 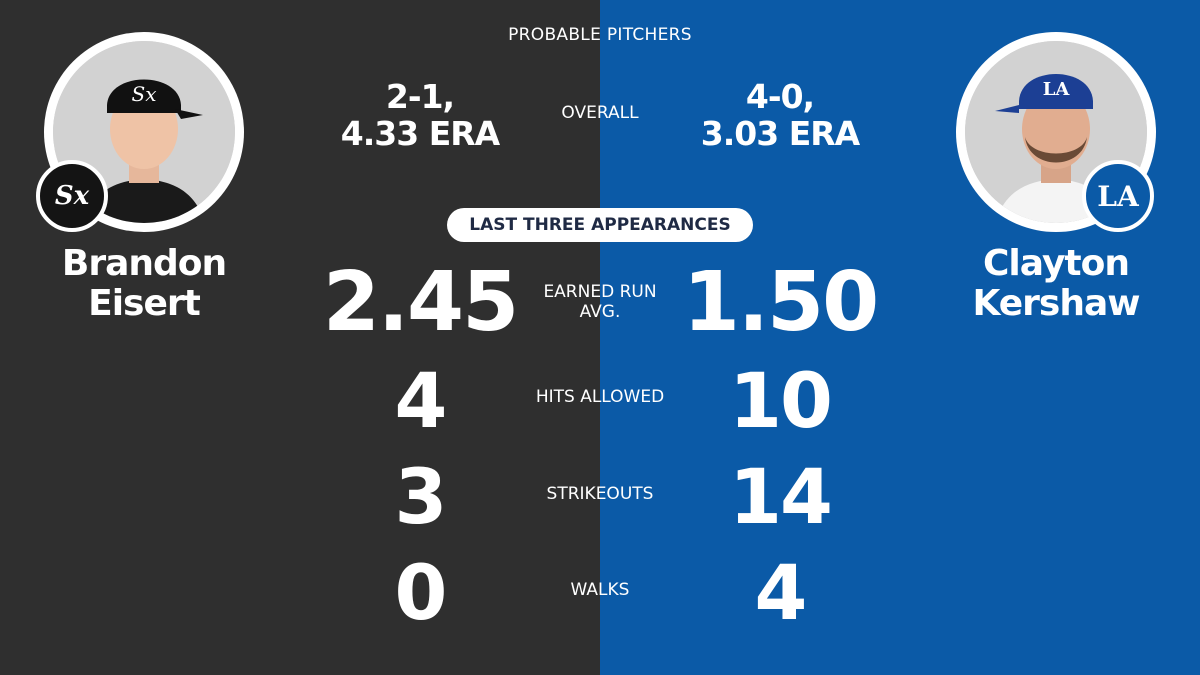 I want to click on left-player-first-name: Brandon, so click(x=144, y=263).